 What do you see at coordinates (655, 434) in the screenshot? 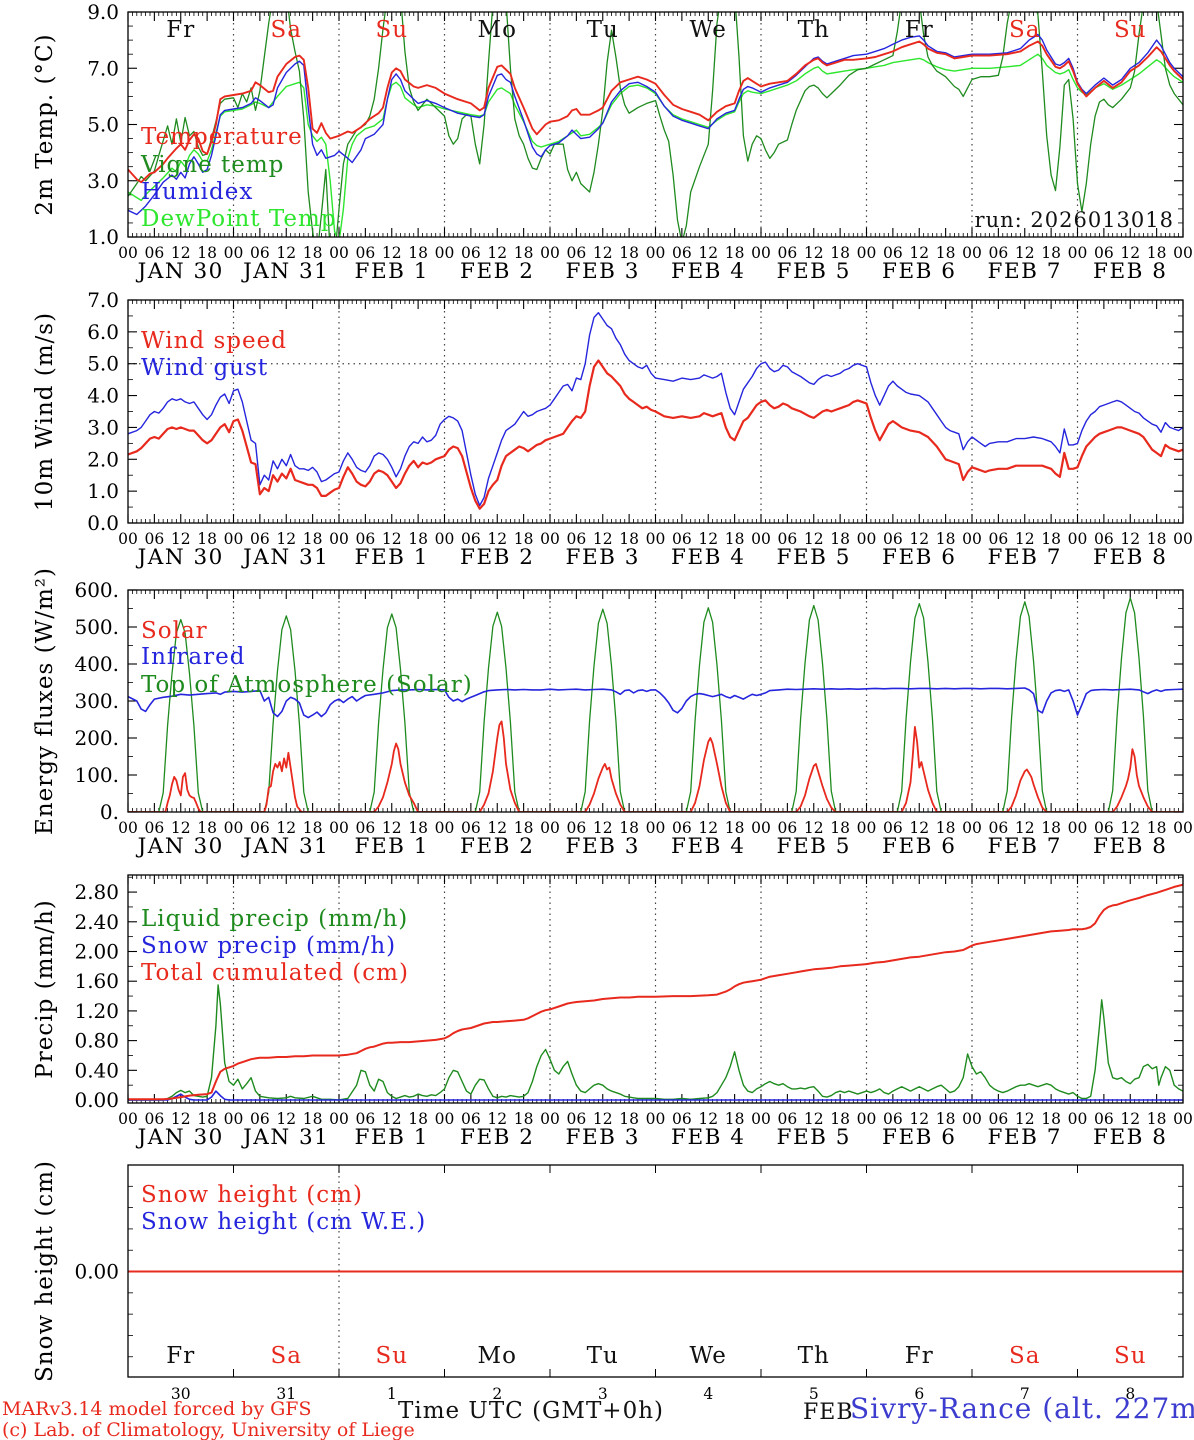
I see `series-wind-speed` at bounding box center [655, 434].